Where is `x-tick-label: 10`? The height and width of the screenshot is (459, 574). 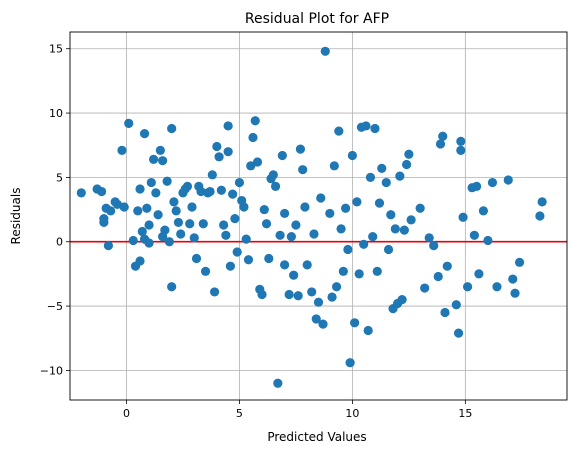
x-tick-label: 10 is located at coordinates (352, 413).